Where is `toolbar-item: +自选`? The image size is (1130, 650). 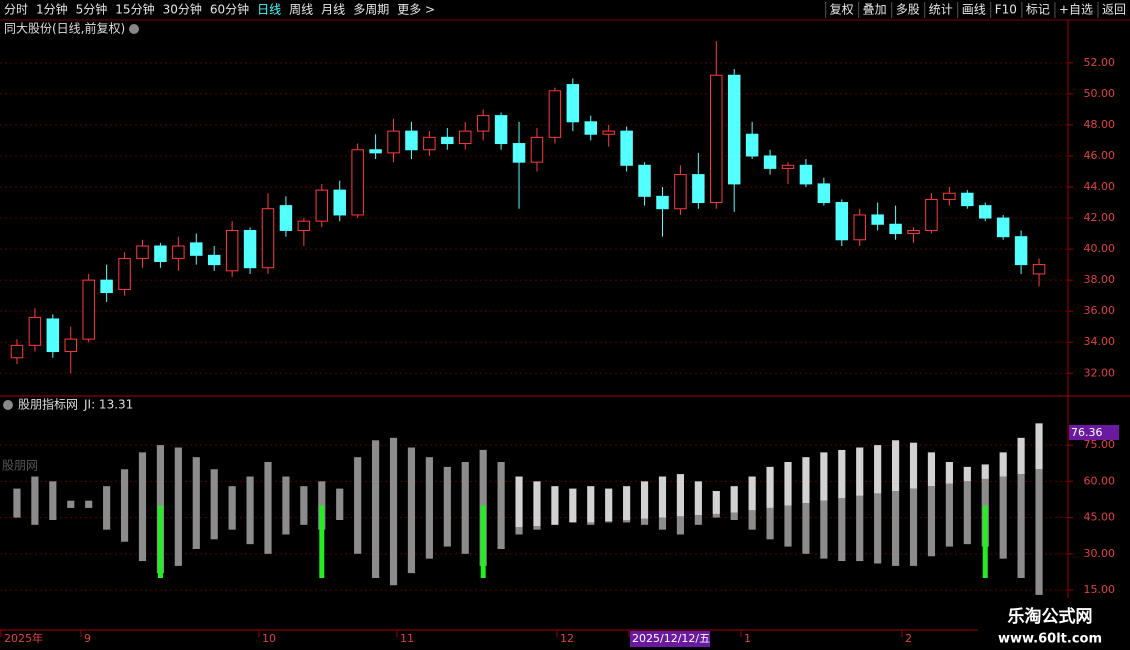 toolbar-item: +自选 is located at coordinates (1076, 10).